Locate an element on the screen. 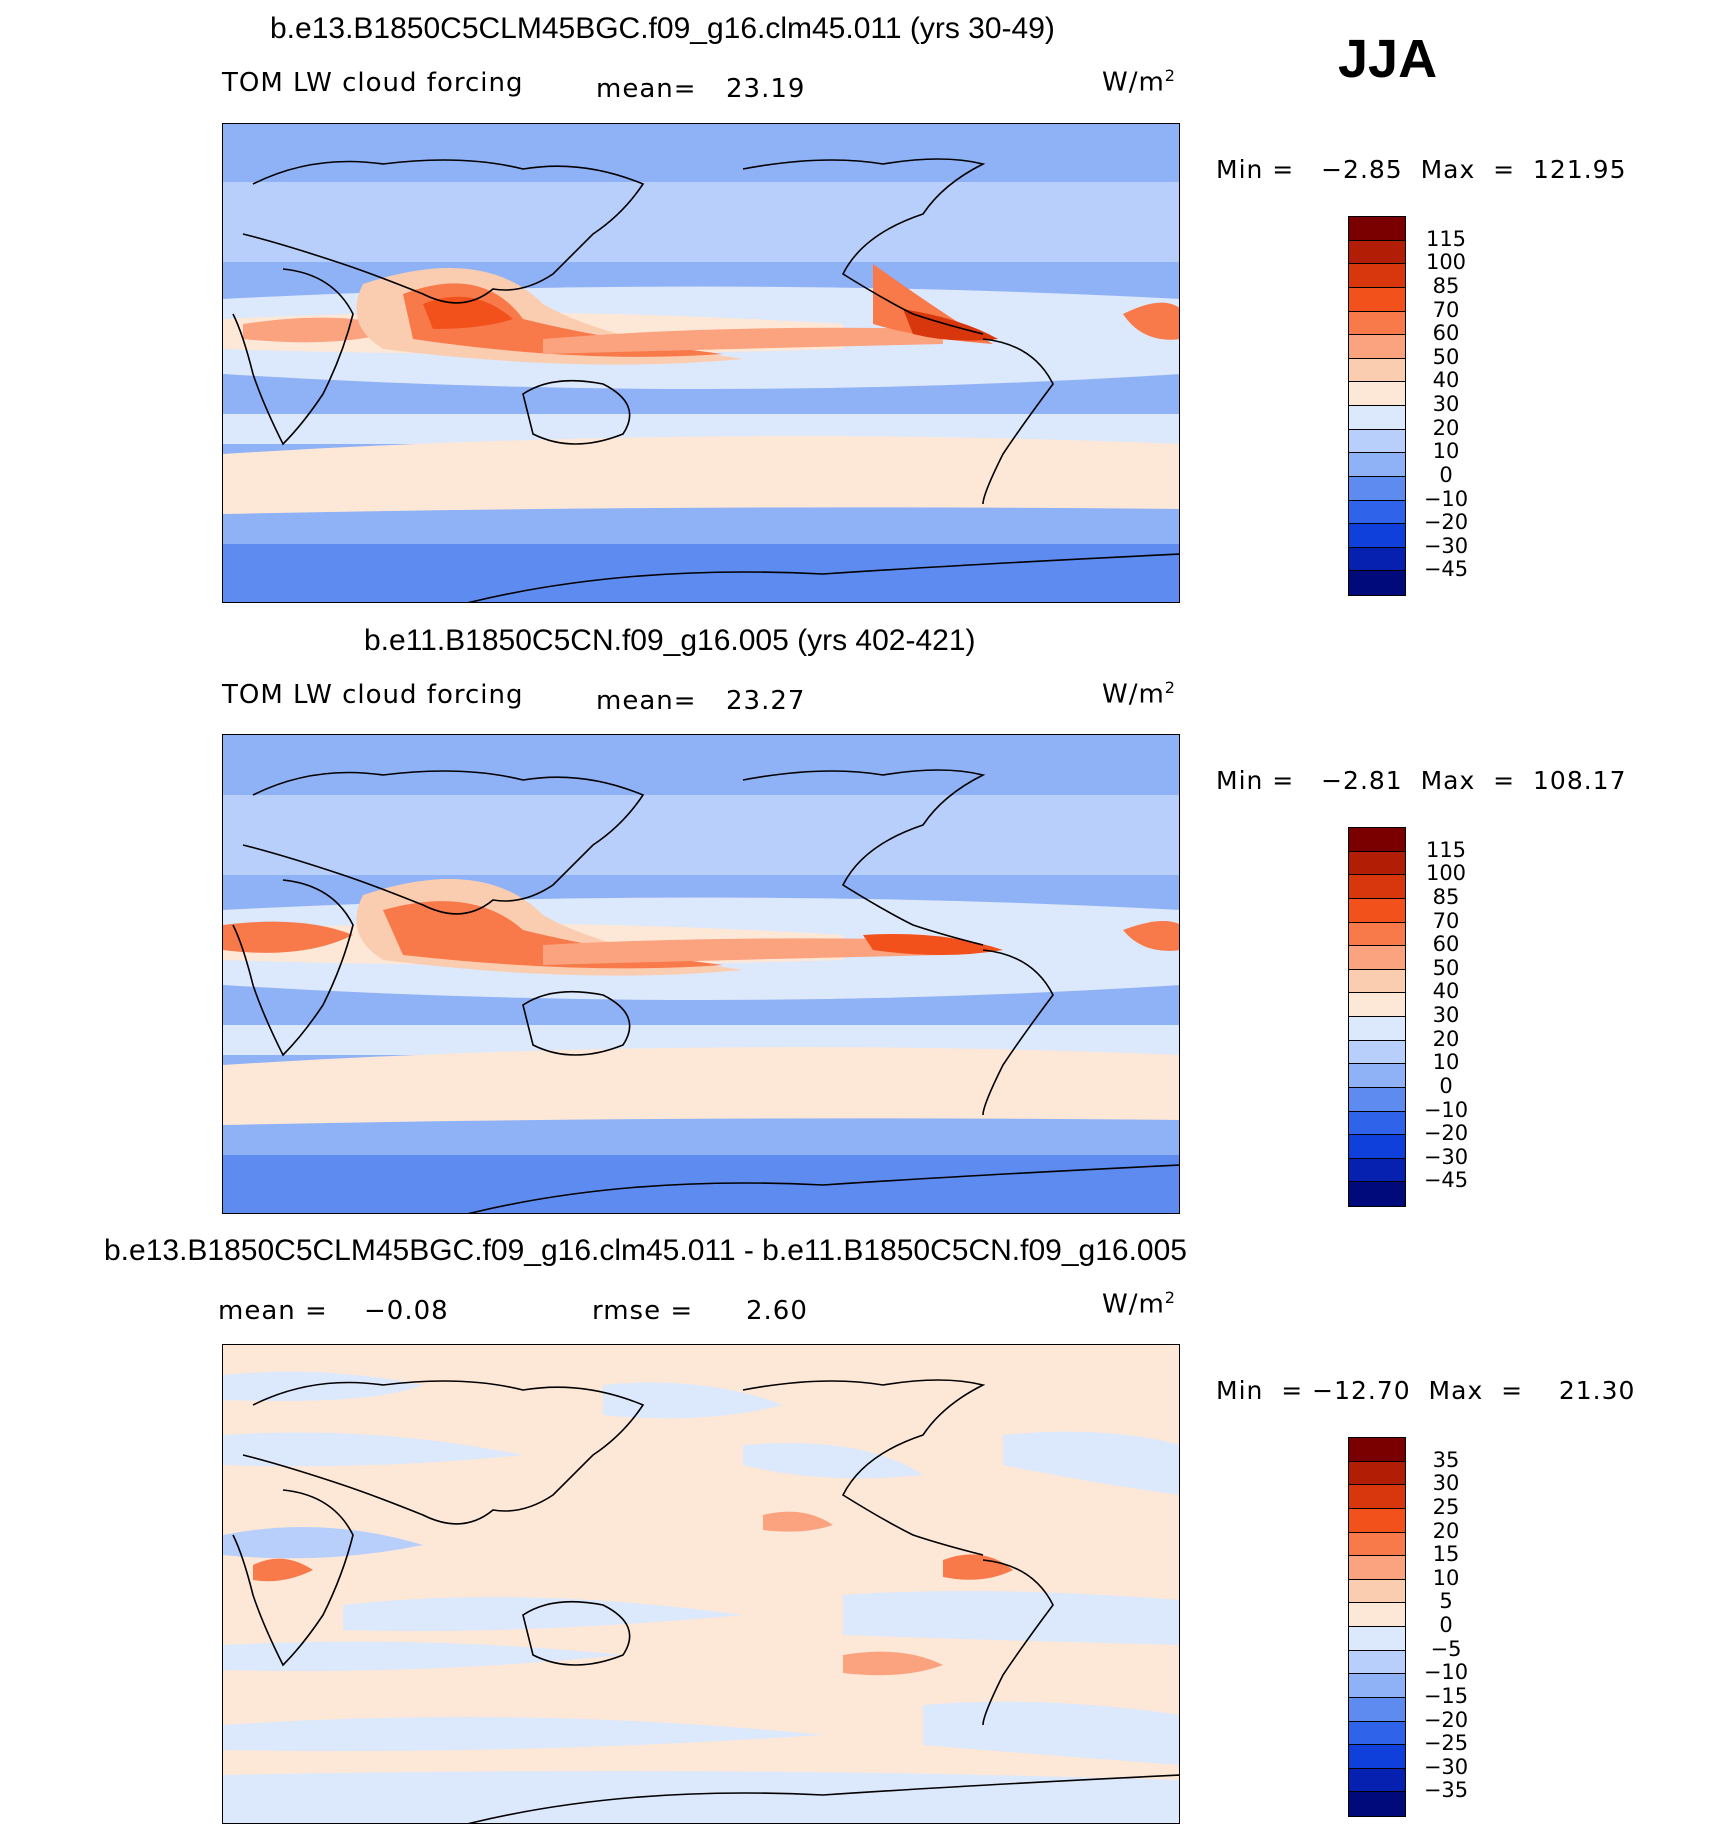 This screenshot has height=1830, width=1710. panel2-minmax: Min = −2.81 Max = 108.17 is located at coordinates (1421, 780).